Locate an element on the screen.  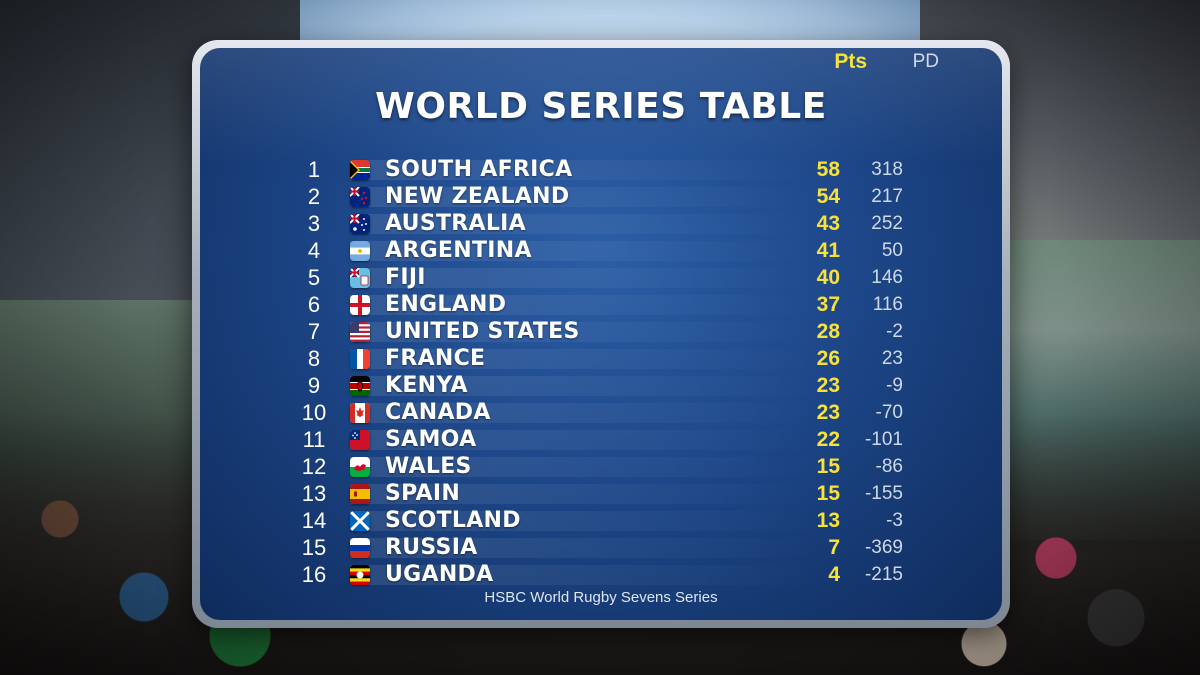
south-africa-flag-icon is located at coordinates (360, 170).